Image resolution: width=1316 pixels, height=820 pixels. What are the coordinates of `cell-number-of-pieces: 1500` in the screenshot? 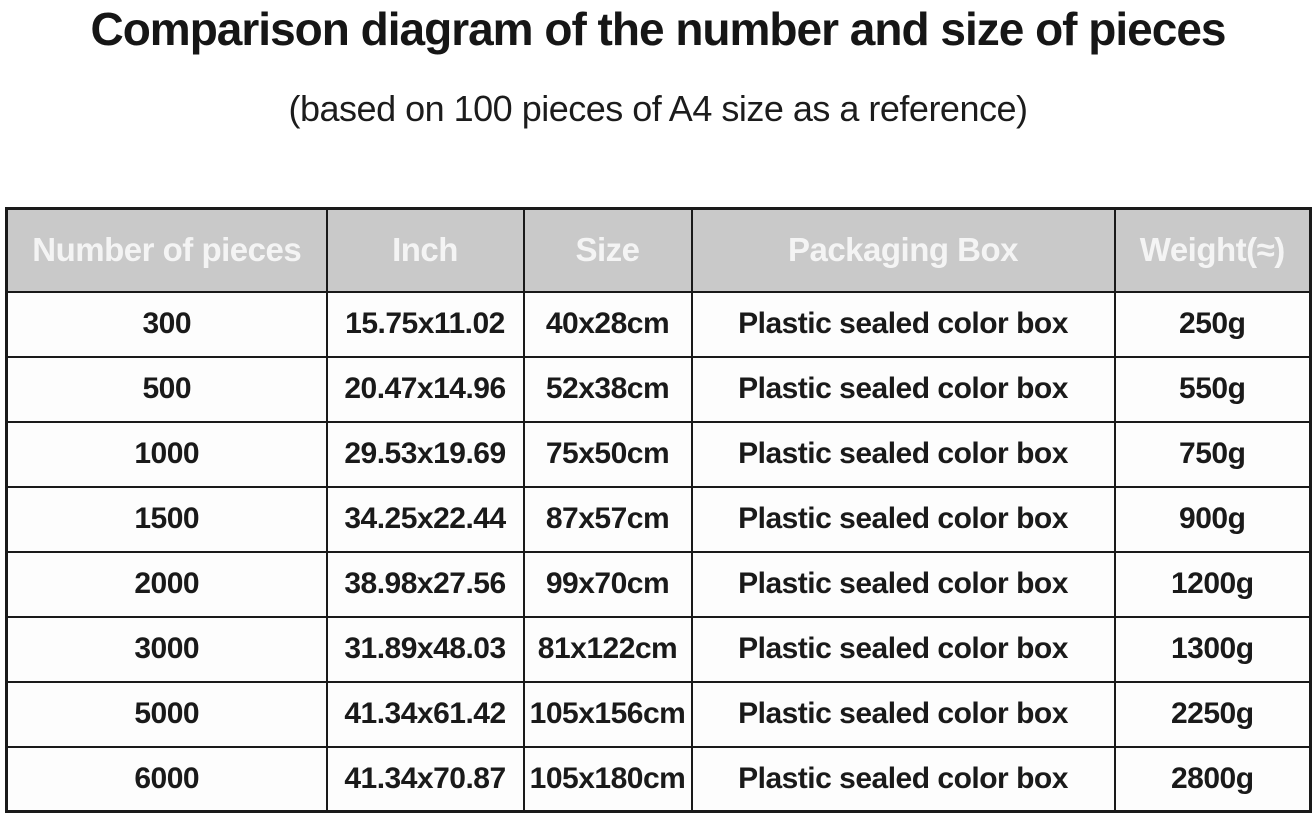 It's located at (166, 519).